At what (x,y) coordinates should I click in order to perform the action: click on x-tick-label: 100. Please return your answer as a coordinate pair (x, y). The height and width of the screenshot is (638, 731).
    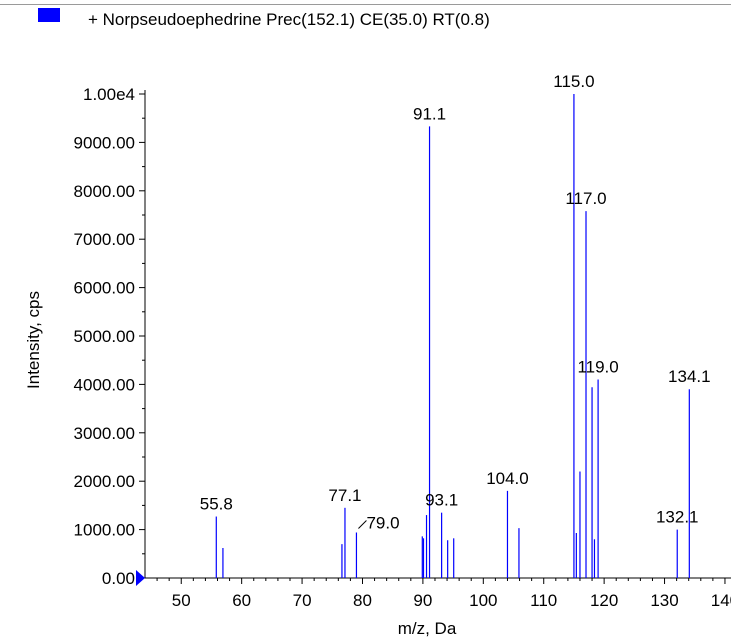
    Looking at the image, I should click on (483, 600).